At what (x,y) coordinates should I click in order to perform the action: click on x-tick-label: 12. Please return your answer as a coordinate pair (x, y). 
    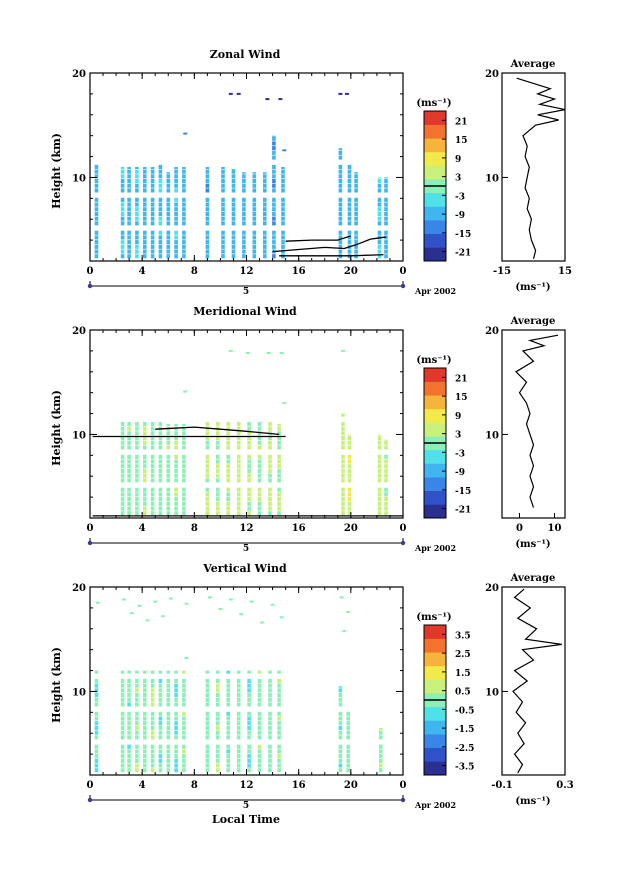
    Looking at the image, I should click on (247, 528).